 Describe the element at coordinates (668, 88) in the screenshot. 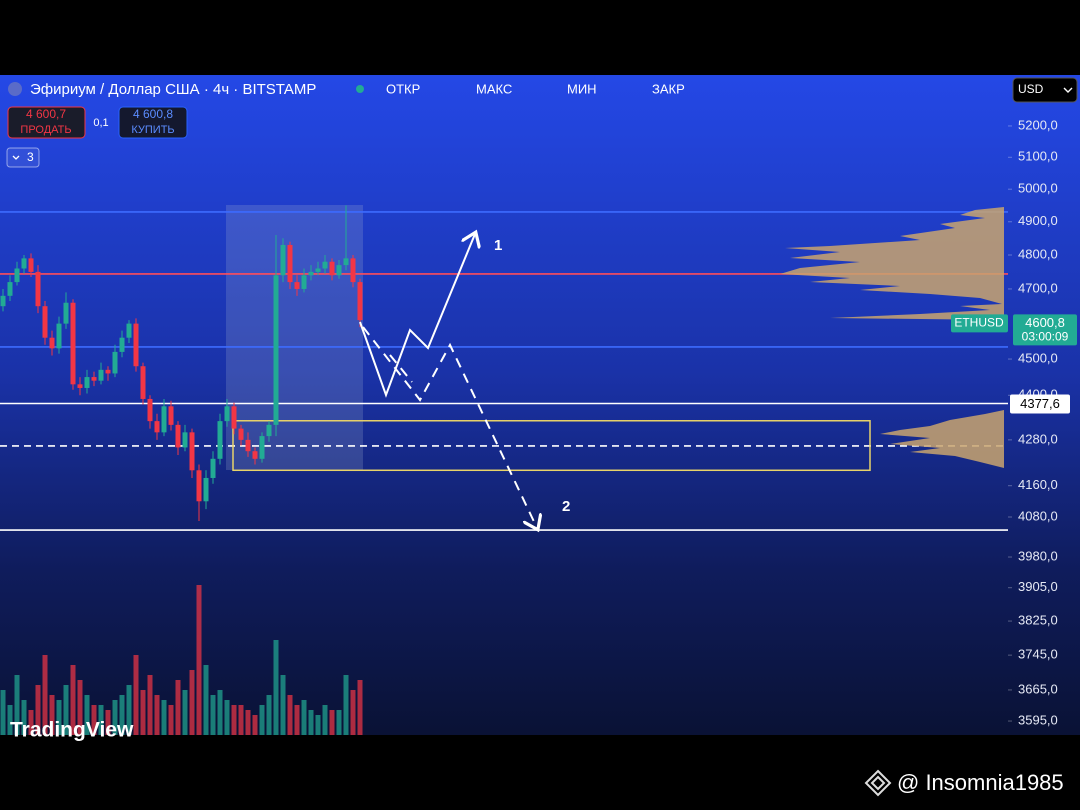

I see `ohlc-label: ЗАКР` at that location.